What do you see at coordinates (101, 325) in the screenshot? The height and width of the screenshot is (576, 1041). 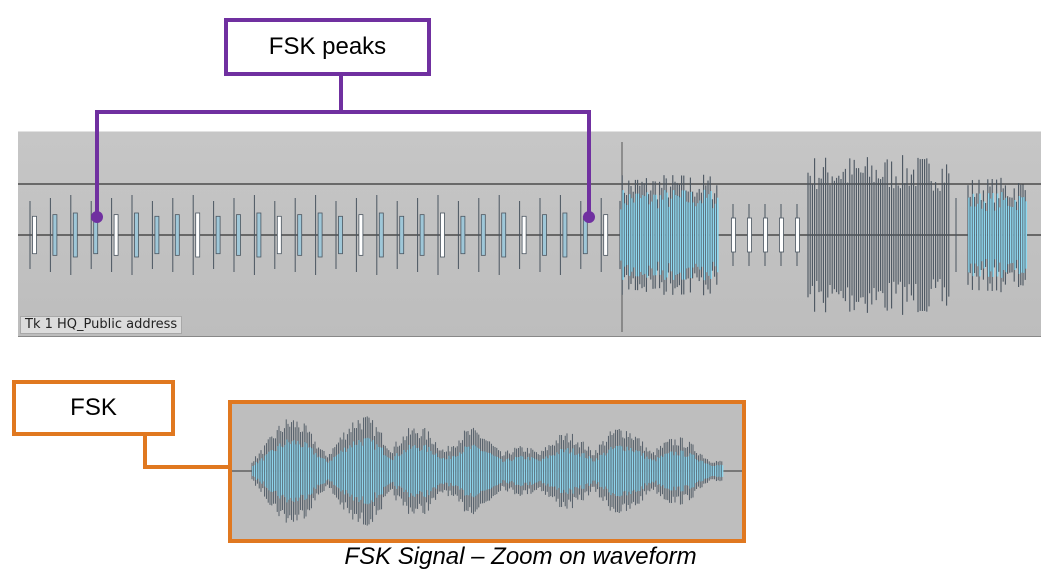 I see `track-name-label: Tk 1 HQ_Public address` at bounding box center [101, 325].